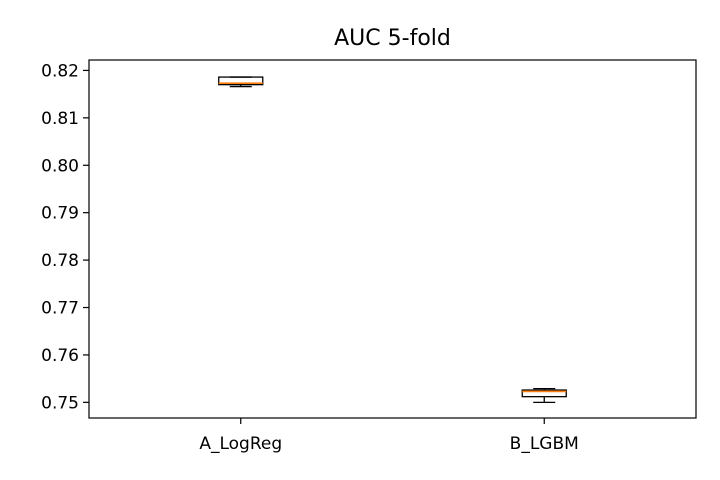 The height and width of the screenshot is (480, 720). I want to click on y-tick-label-7: 0.82, so click(60, 71).